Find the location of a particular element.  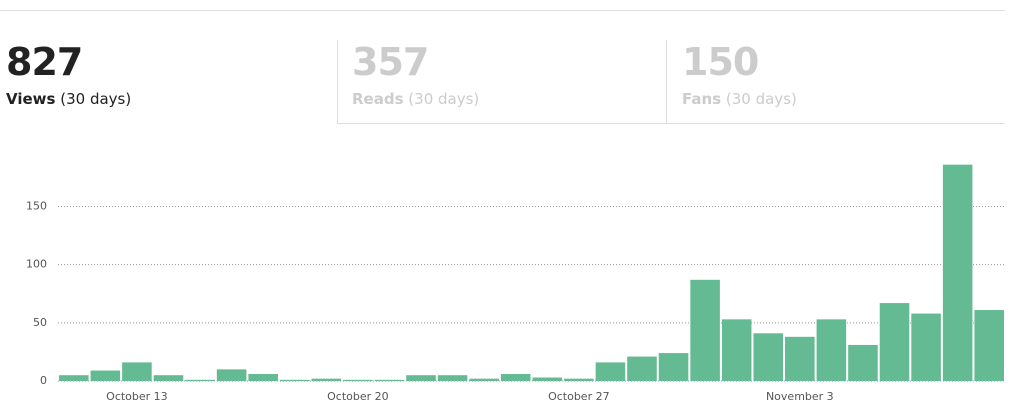

tab-value: 827 is located at coordinates (44, 62).